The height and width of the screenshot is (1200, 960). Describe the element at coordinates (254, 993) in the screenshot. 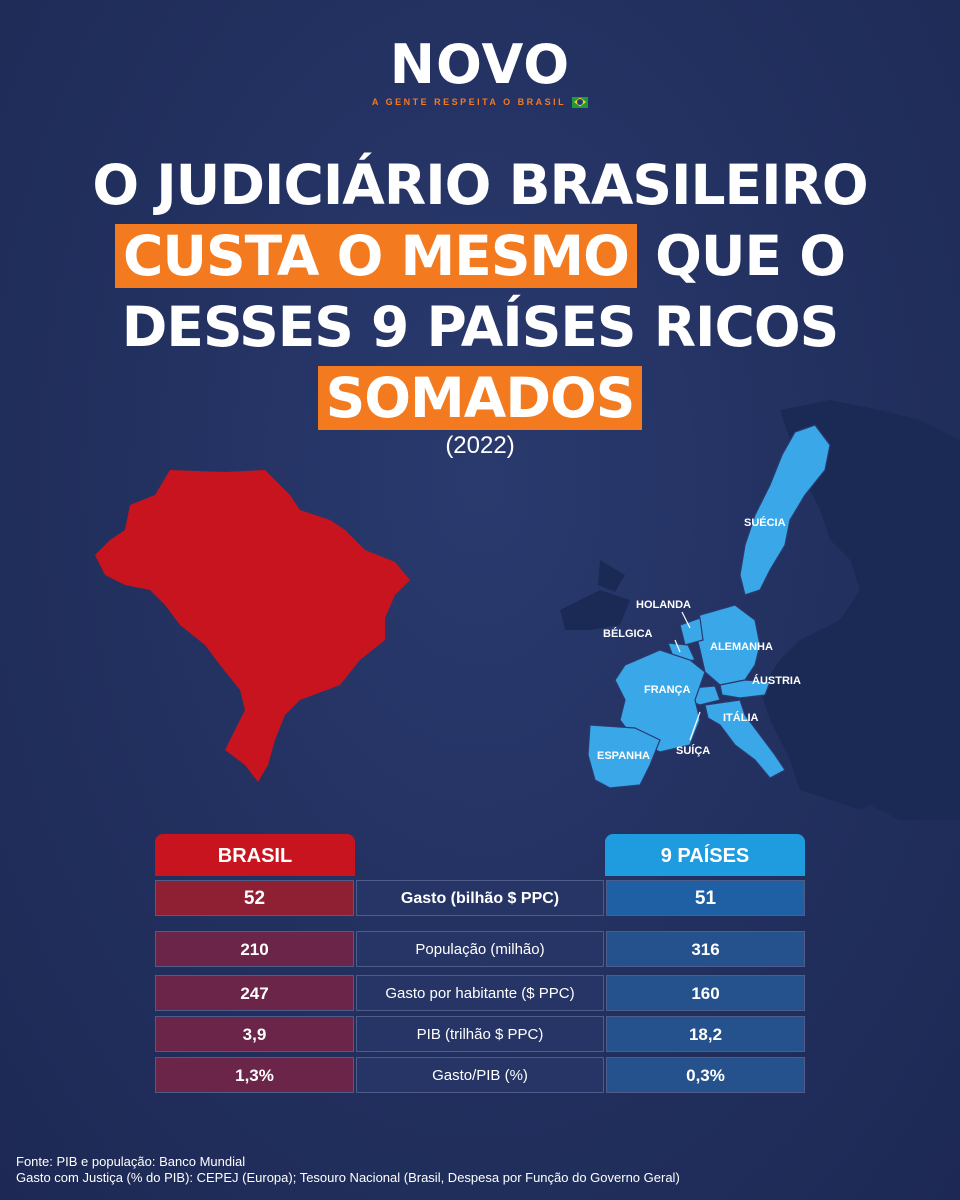

I see `cell-brasil: 247` at that location.